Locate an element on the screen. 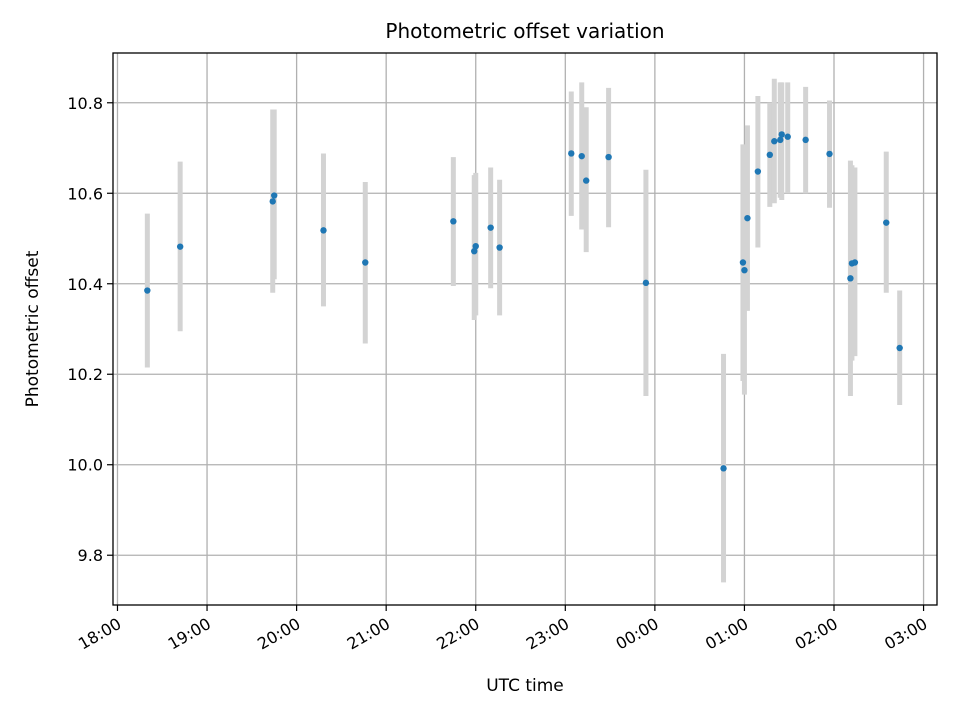 The width and height of the screenshot is (960, 720). y-axis-ticks: 9.8 10.0 10.2 10.4 10.6 10.8 is located at coordinates (90, 329).